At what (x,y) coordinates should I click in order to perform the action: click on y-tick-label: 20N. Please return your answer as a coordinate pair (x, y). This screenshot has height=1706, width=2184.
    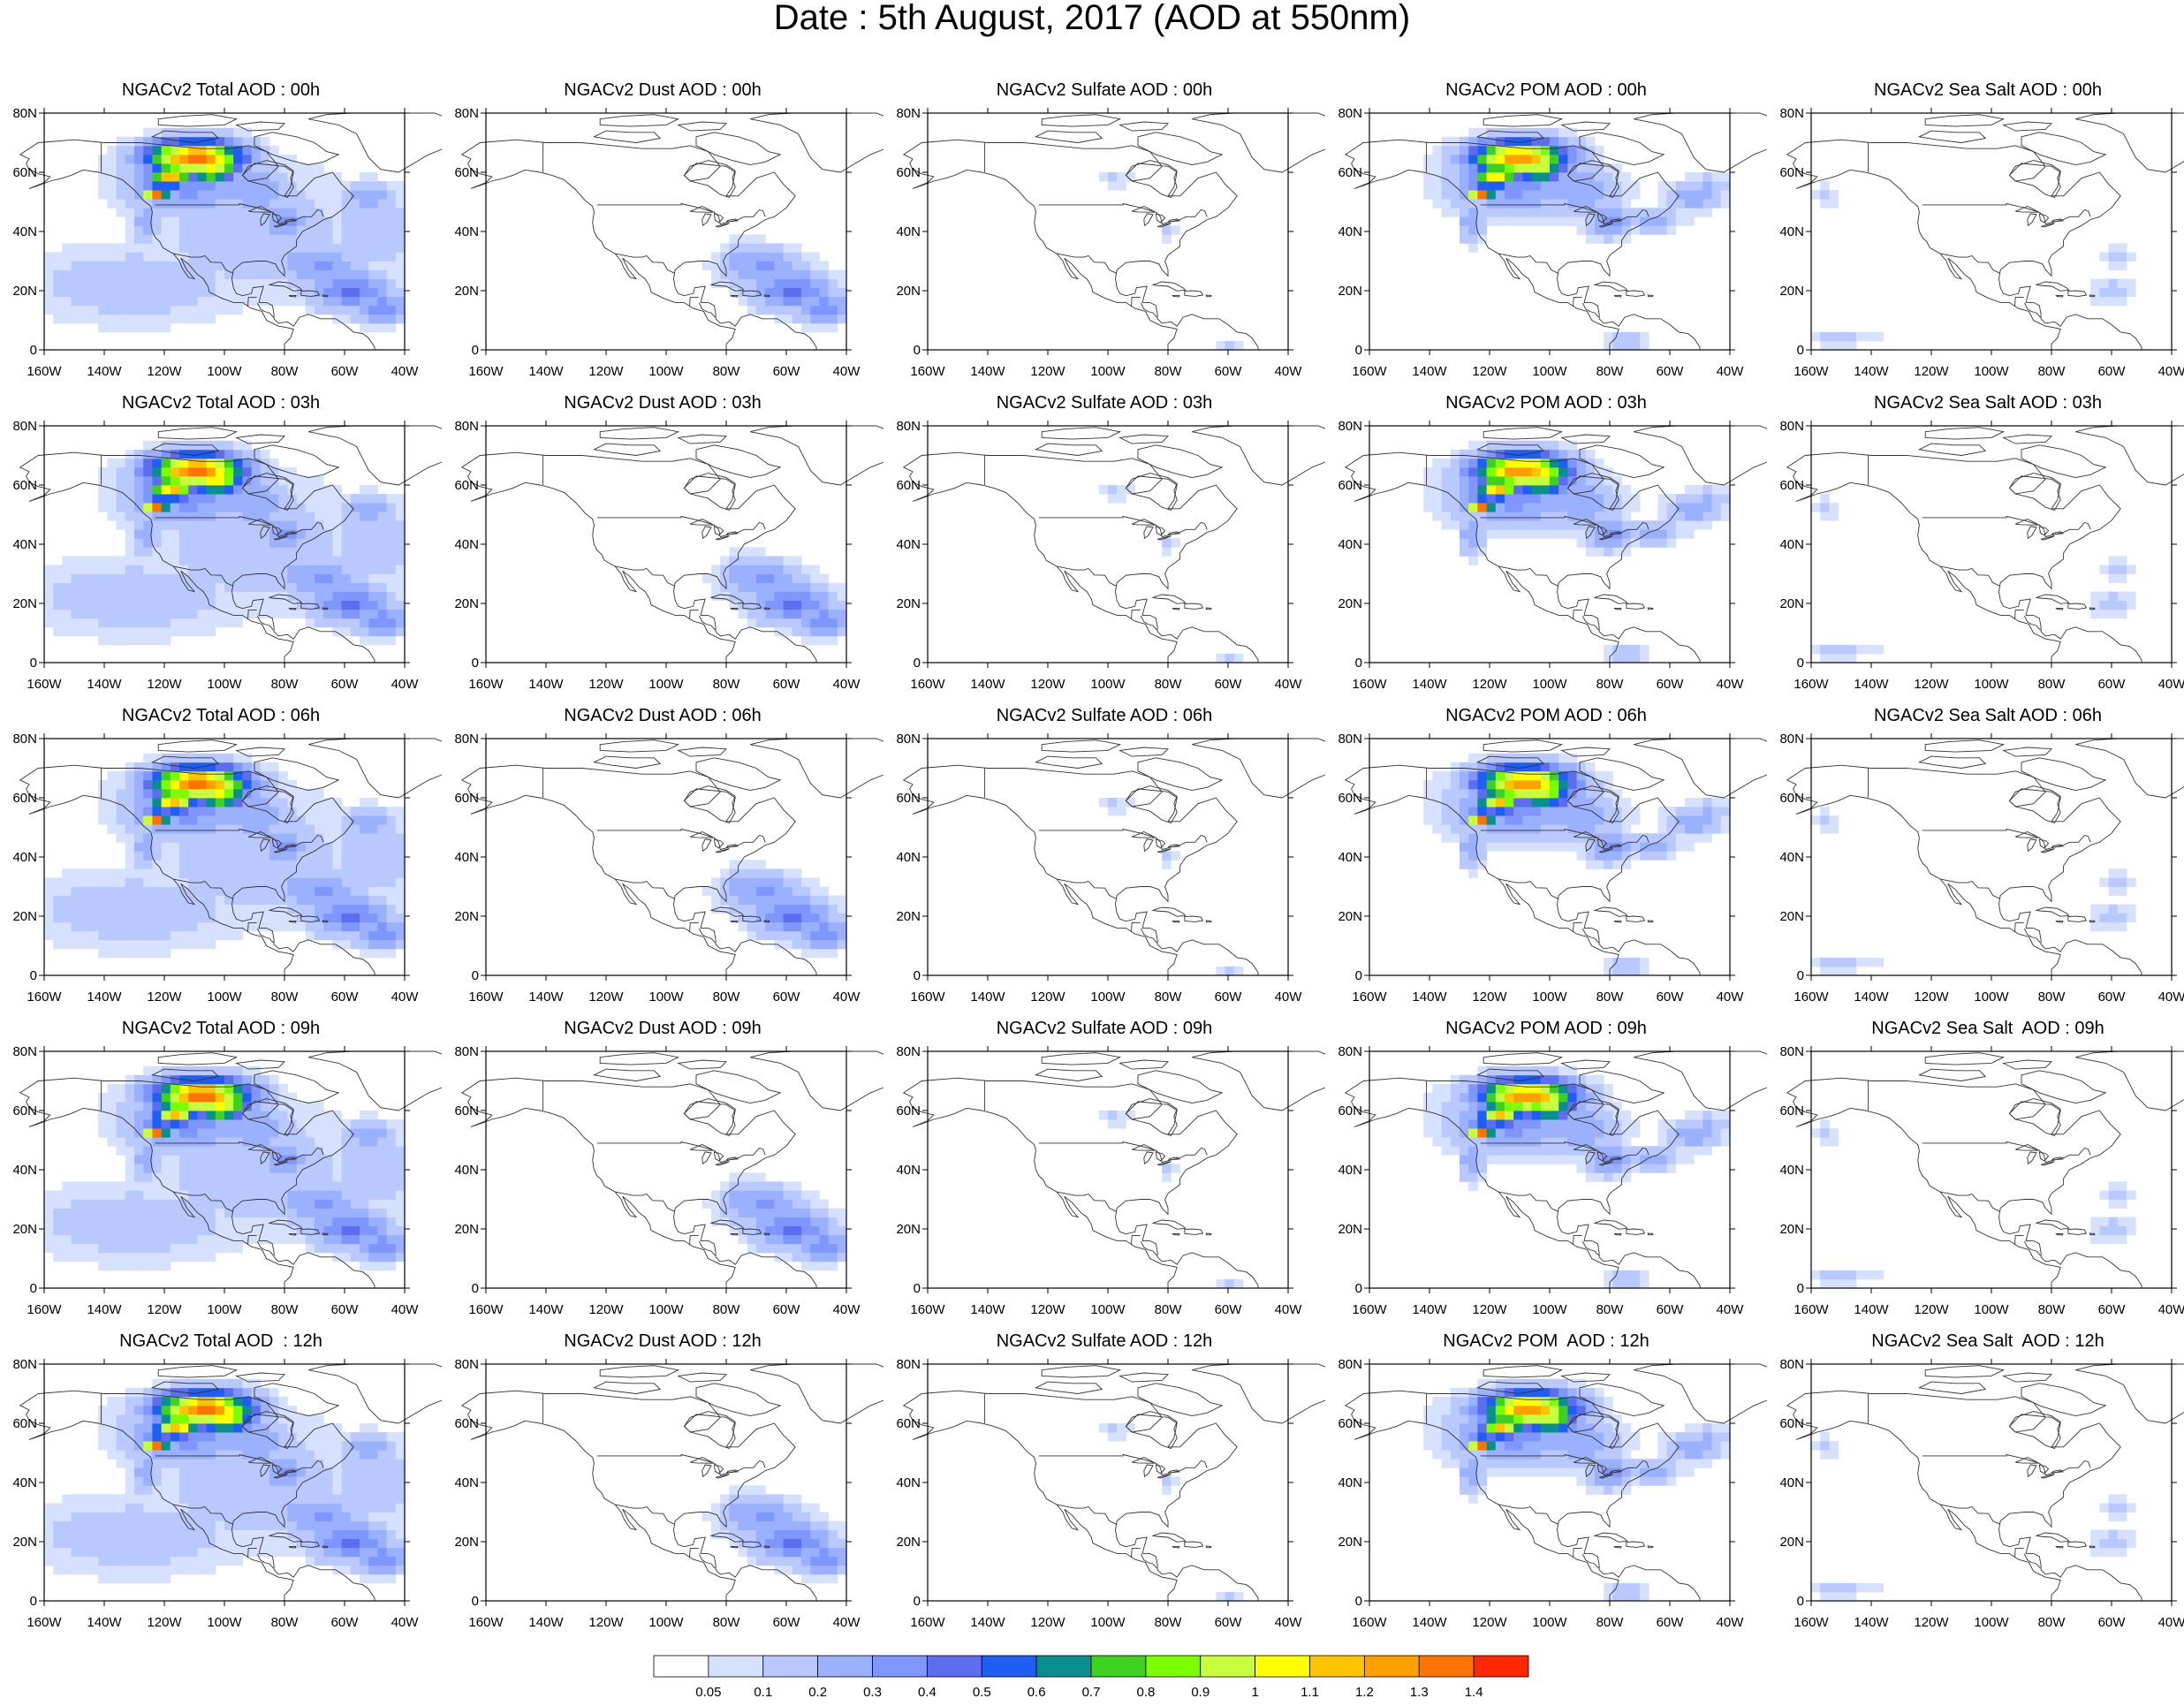
    Looking at the image, I should click on (1350, 292).